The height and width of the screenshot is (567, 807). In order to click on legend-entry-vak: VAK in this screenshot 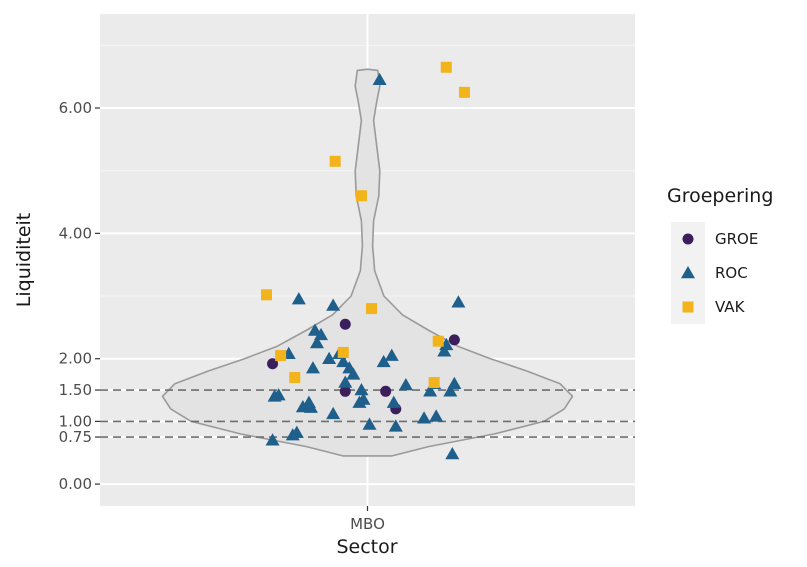, I will do `click(708, 307)`.